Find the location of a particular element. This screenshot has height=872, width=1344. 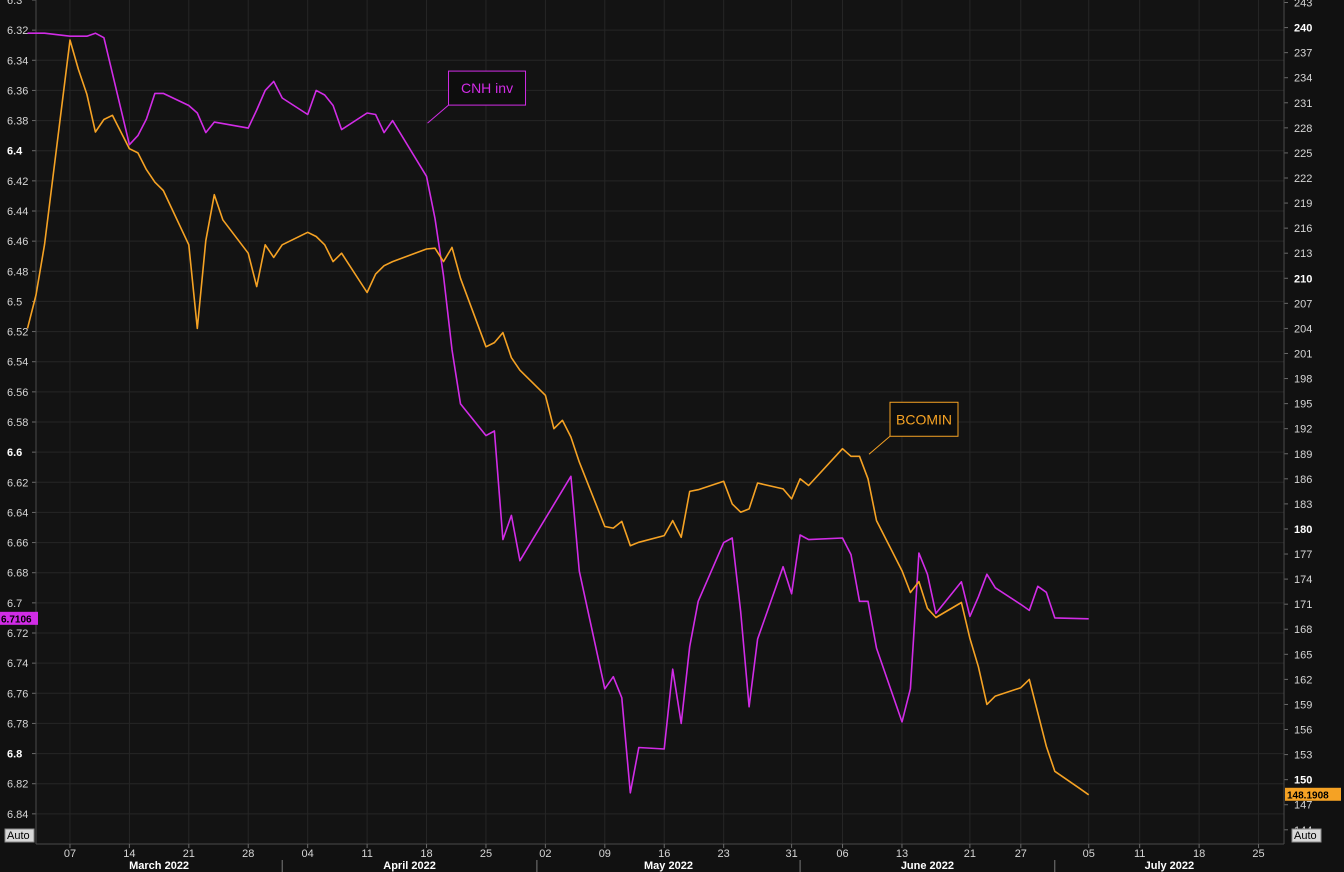

left-tick-label: 6.84 is located at coordinates (17, 815).